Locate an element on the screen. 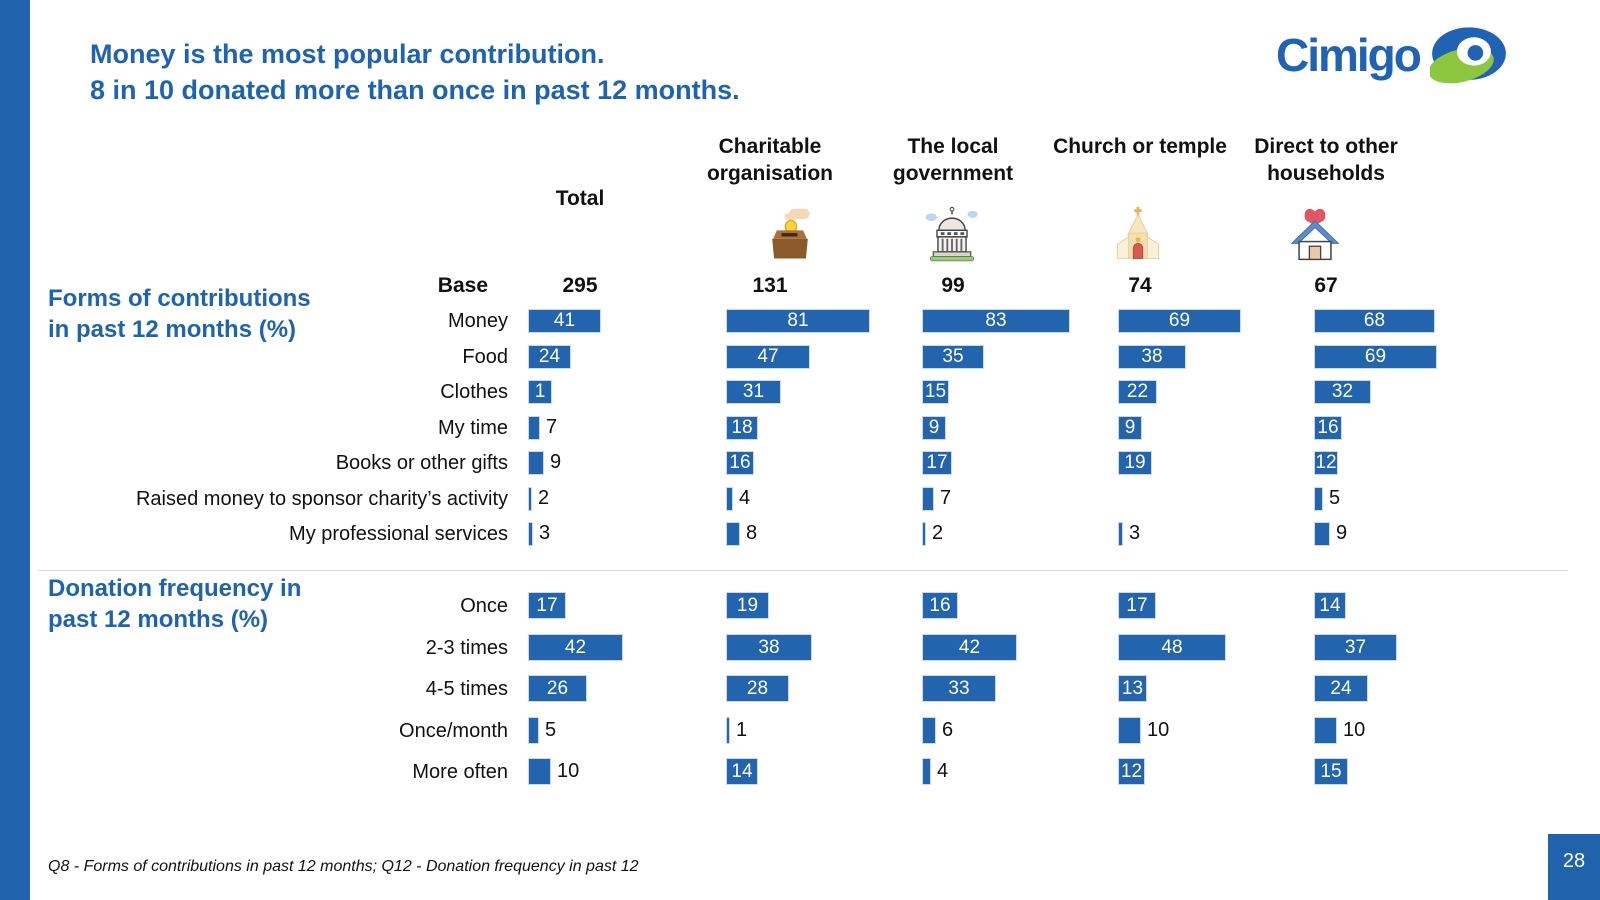 This screenshot has width=1600, height=900. section-title-2: Donation frequency in past 12 months (%) is located at coordinates (218, 604).